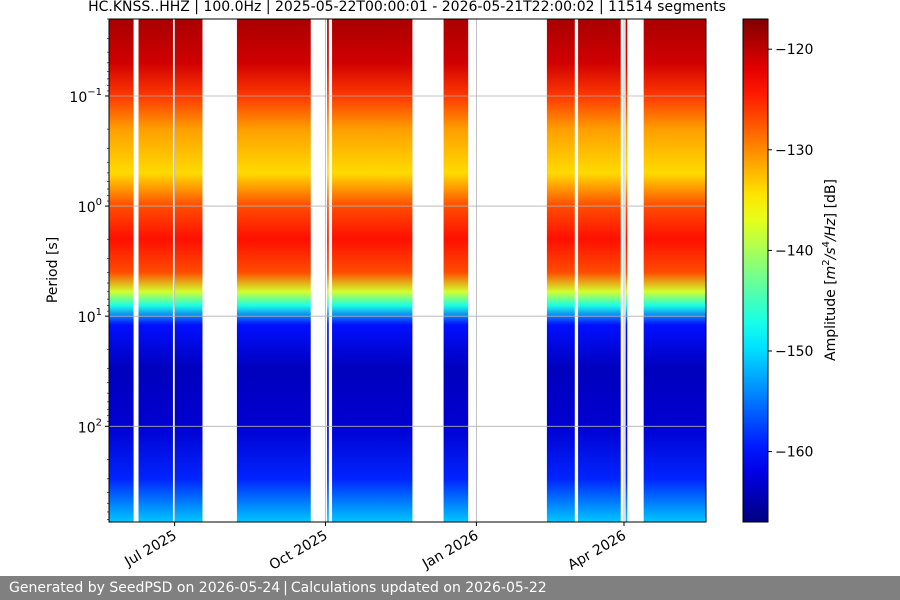 The height and width of the screenshot is (600, 900). I want to click on colorbar-tick-label: −160, so click(794, 453).